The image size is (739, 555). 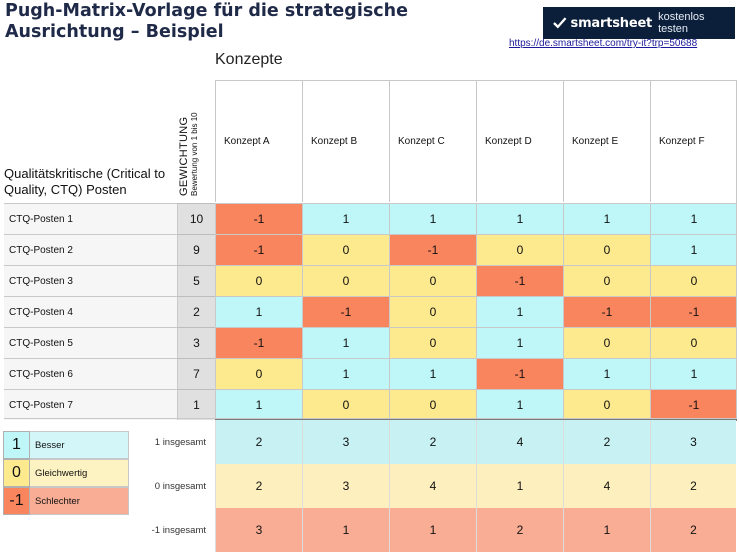 I want to click on concept-header: Konzept E, so click(x=606, y=141).